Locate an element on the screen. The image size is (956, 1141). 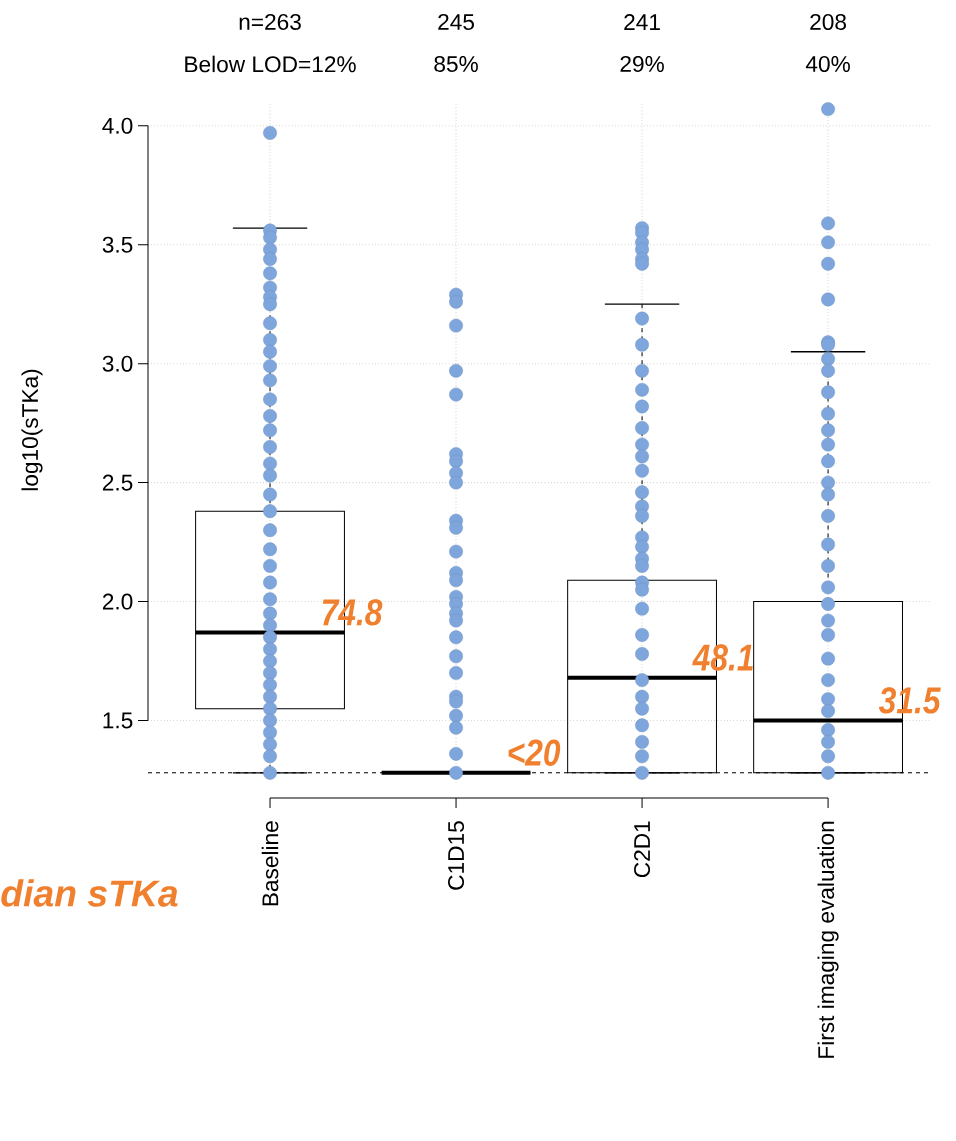
y-tick-label: 2.5 is located at coordinates (117, 482).